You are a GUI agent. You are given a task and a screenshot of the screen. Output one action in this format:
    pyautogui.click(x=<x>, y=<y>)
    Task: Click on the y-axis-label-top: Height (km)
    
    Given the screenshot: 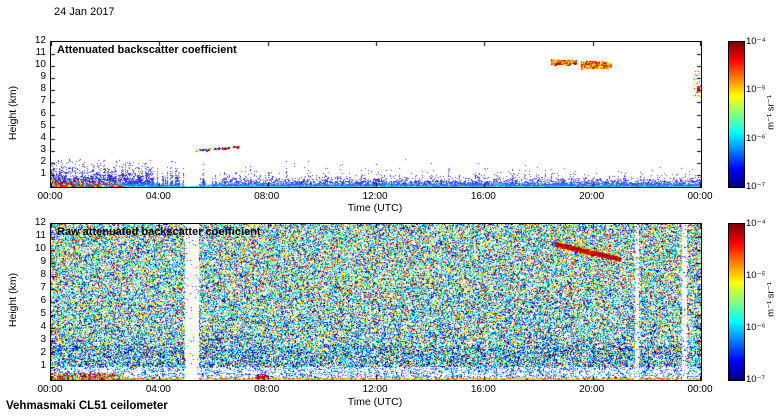 What is the action you would take?
    pyautogui.click(x=13, y=113)
    